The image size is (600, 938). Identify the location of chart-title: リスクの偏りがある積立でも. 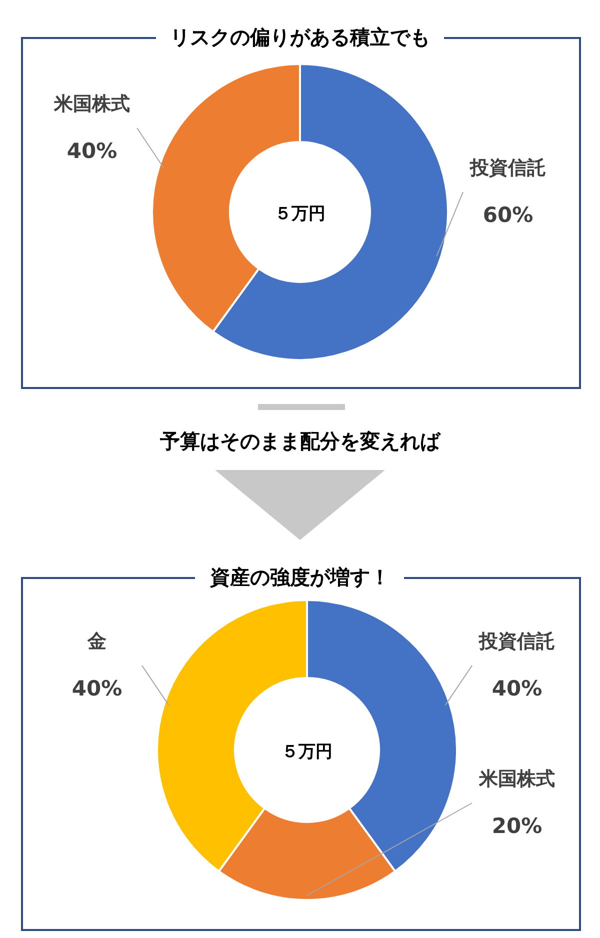
(300, 37).